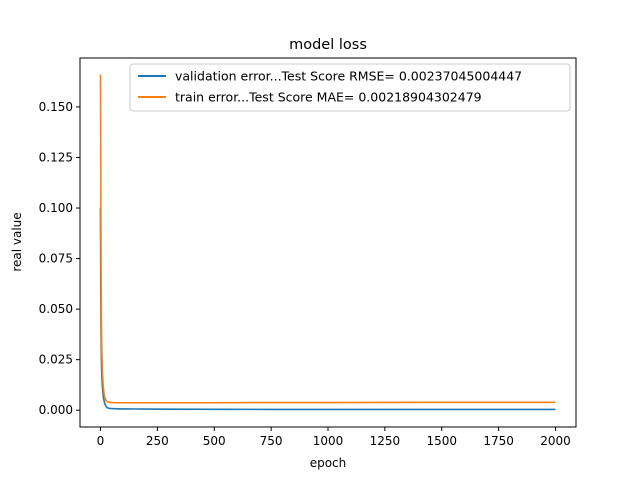 Image resolution: width=640 pixels, height=480 pixels. I want to click on x-tick-label: 1250, so click(385, 441).